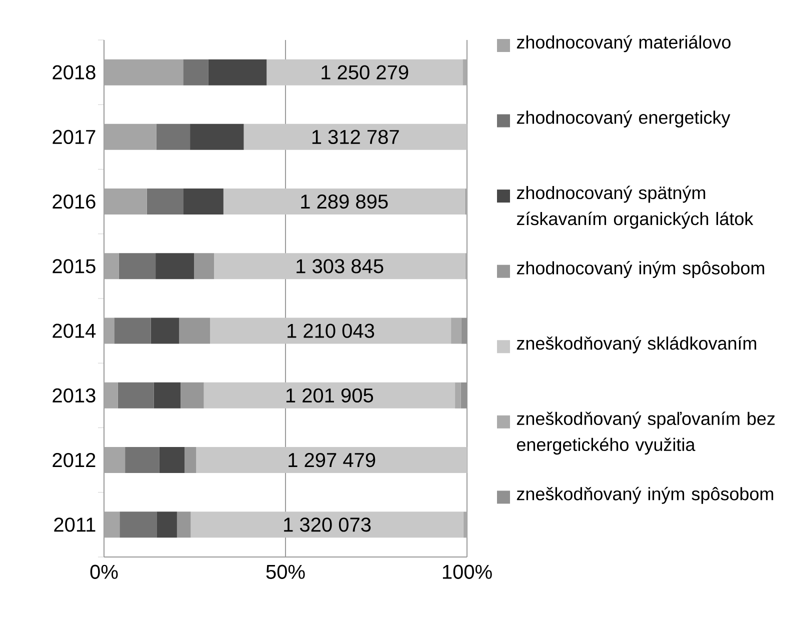 The image size is (810, 617). I want to click on annotation: 1 303 845, so click(340, 266).